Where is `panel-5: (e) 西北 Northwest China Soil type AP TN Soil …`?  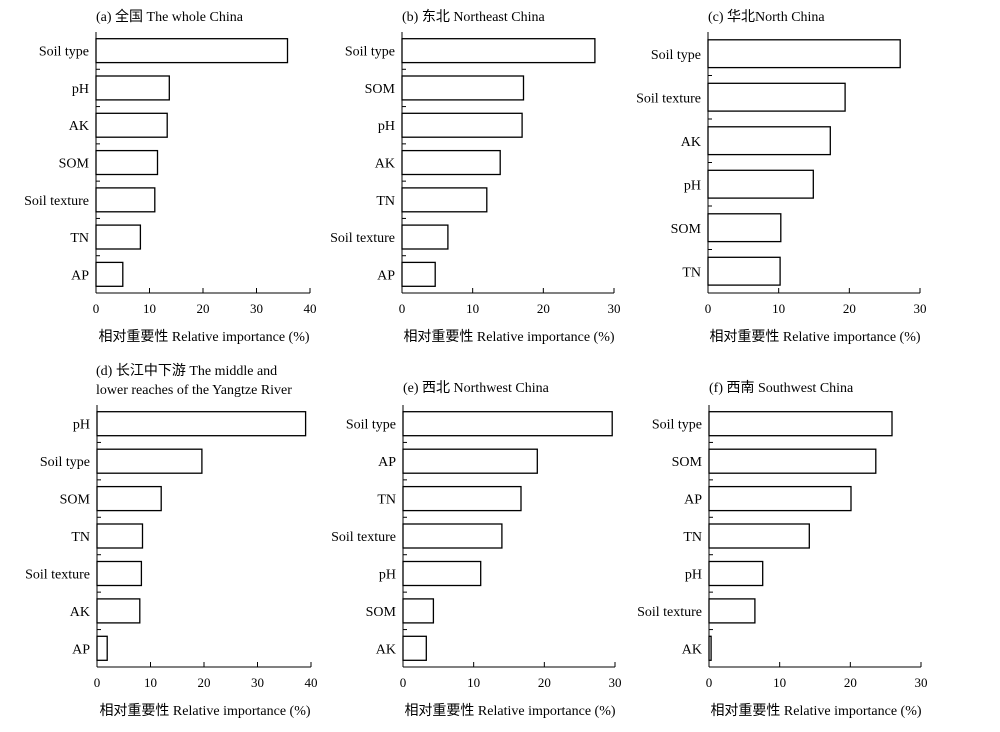 panel-5: (e) 西北 Northwest China Soil type AP TN Soil … is located at coordinates (476, 549).